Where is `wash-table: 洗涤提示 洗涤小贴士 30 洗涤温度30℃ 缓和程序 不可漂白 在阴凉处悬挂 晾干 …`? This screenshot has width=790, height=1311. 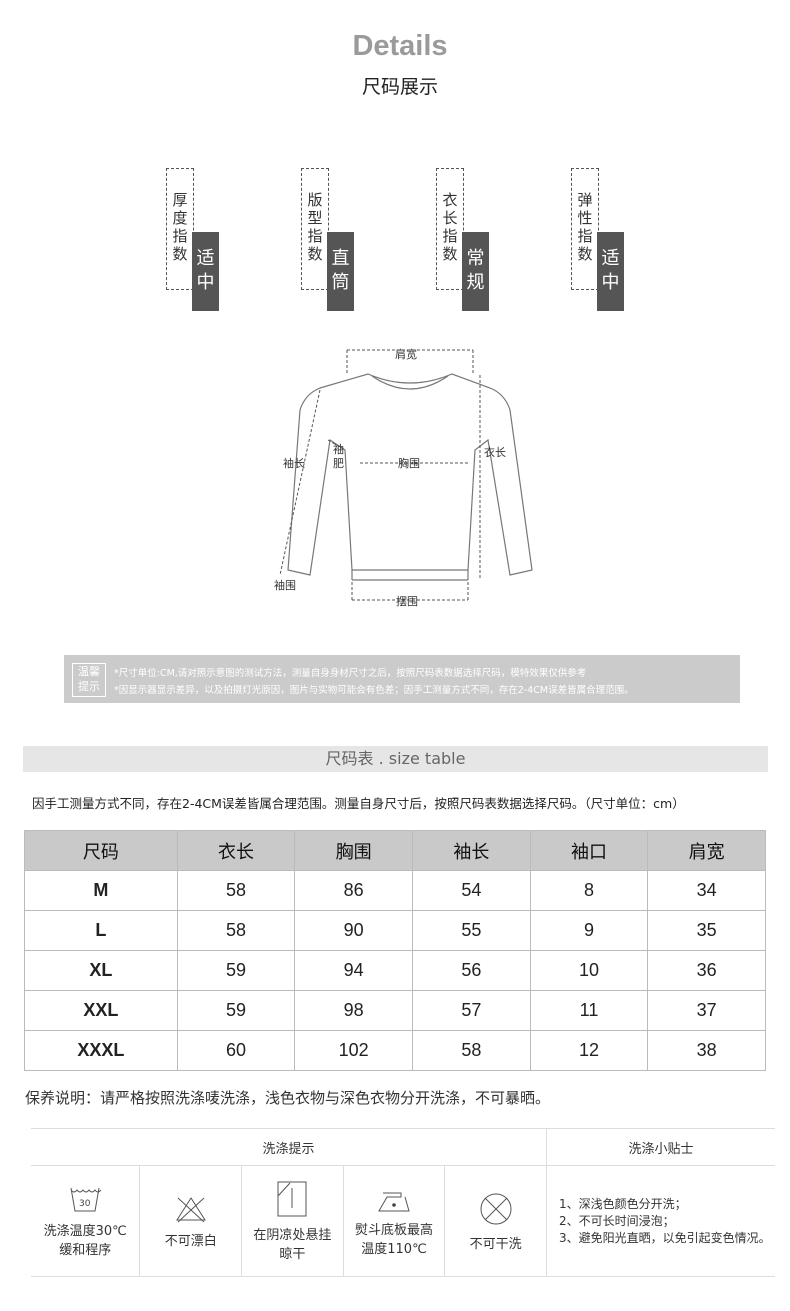
wash-table: 洗涤提示 洗涤小贴士 30 洗涤温度30℃ 缓和程序 不可漂白 在阴凉处悬挂 晾干 … is located at coordinates (403, 1202).